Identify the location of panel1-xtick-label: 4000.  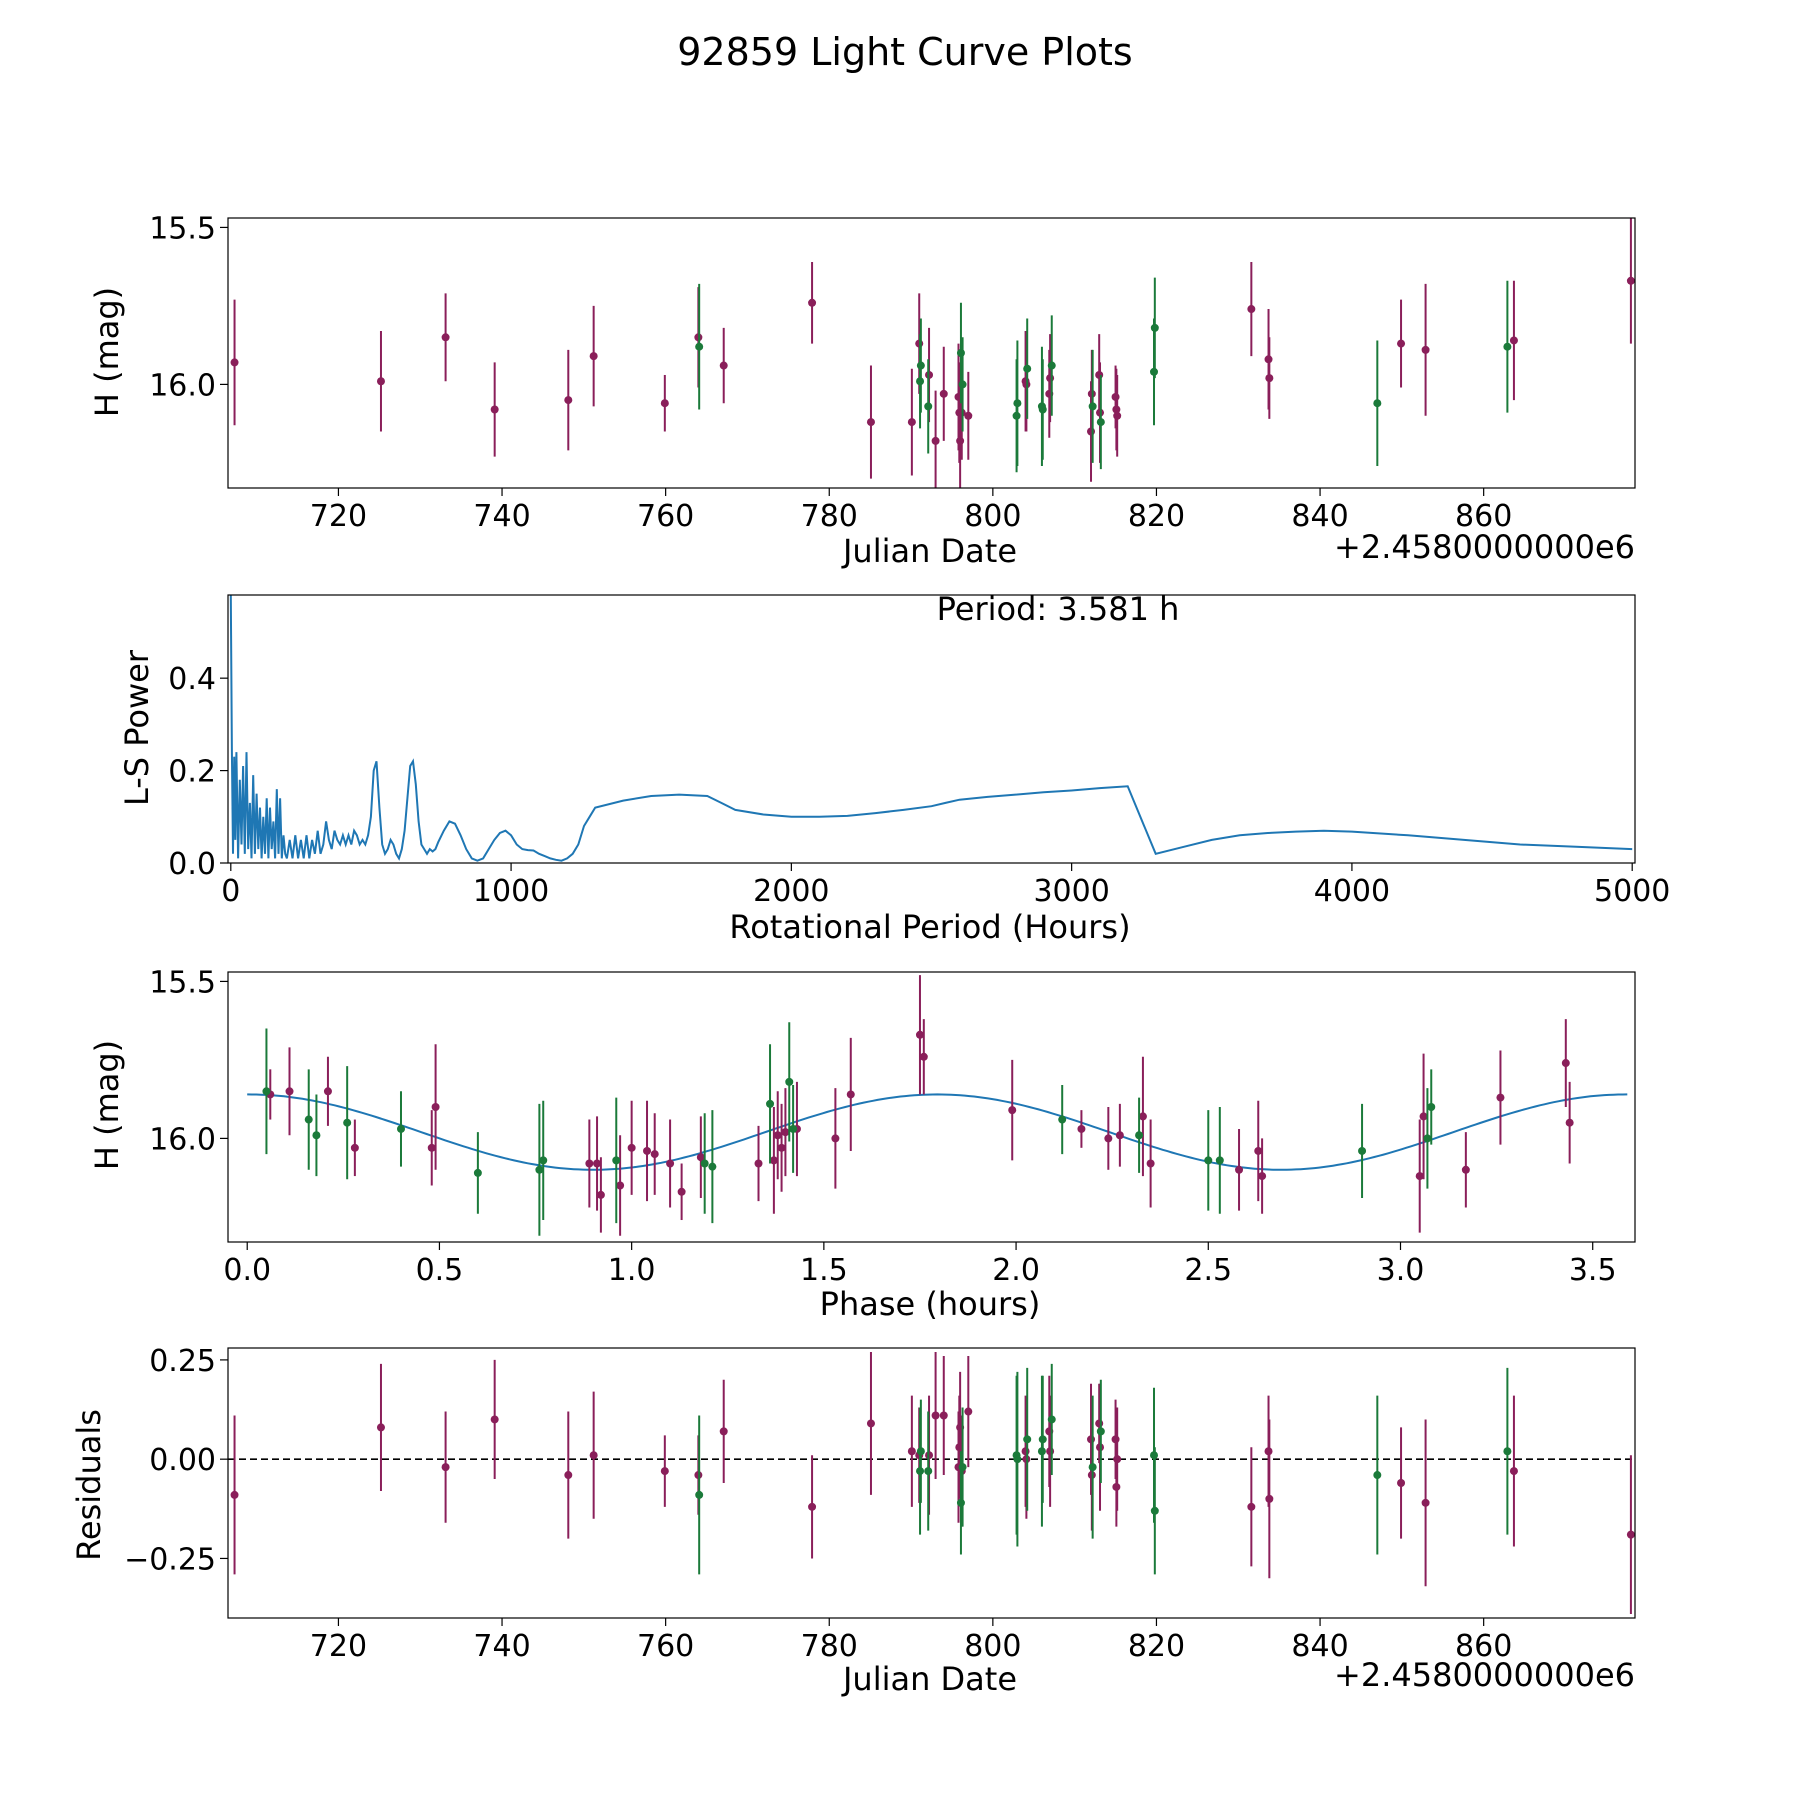
(1352, 891).